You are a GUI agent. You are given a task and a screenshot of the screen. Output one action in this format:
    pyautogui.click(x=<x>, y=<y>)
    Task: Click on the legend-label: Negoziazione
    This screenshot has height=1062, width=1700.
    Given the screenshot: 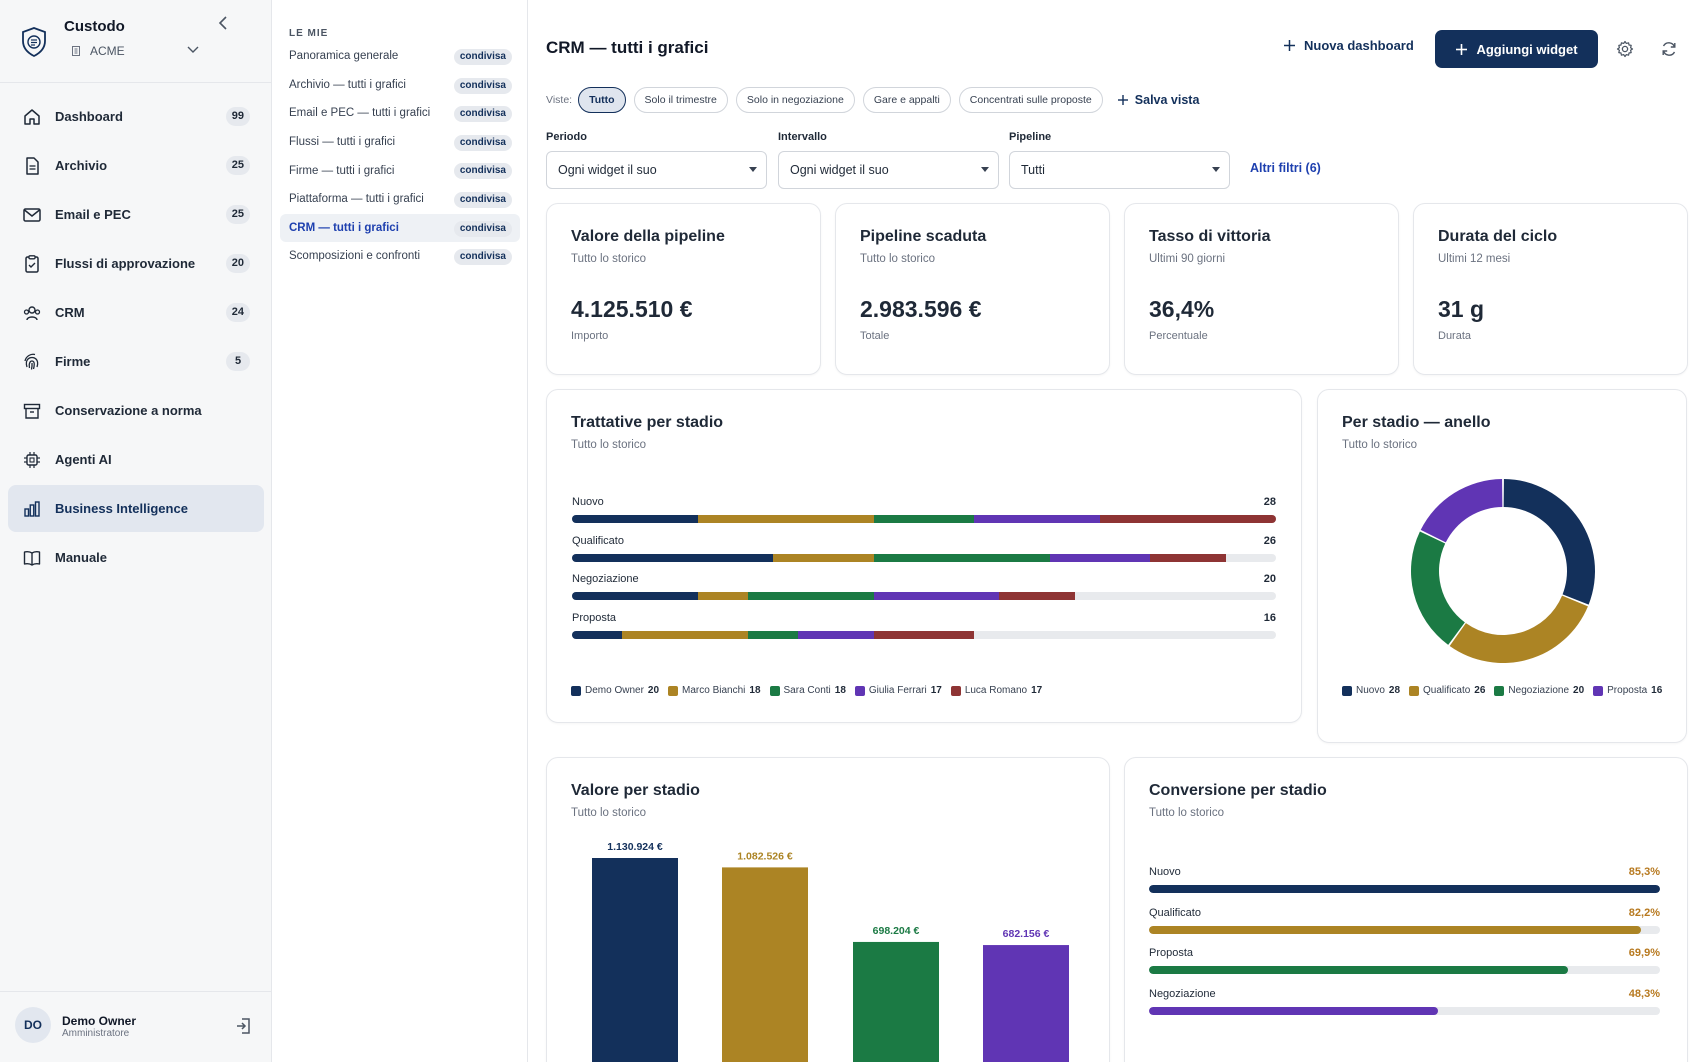 What is the action you would take?
    pyautogui.click(x=1539, y=690)
    